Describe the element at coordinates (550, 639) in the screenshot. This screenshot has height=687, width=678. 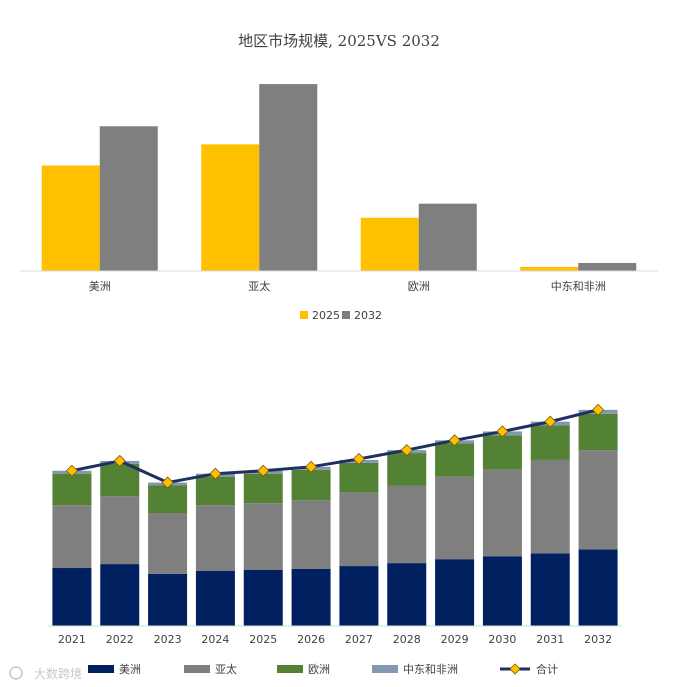
I see `chart2-x-tick: 2031` at that location.